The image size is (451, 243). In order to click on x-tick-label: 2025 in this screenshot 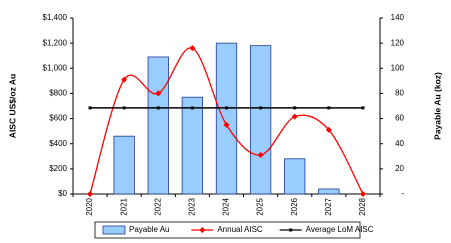, I will do `click(260, 206)`.